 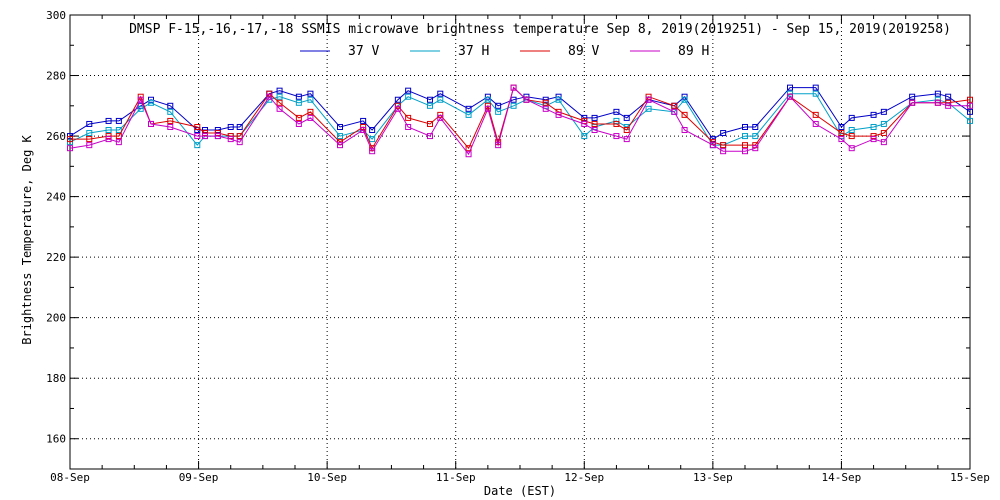 I want to click on legend-entry: 89 H, so click(x=669, y=51).